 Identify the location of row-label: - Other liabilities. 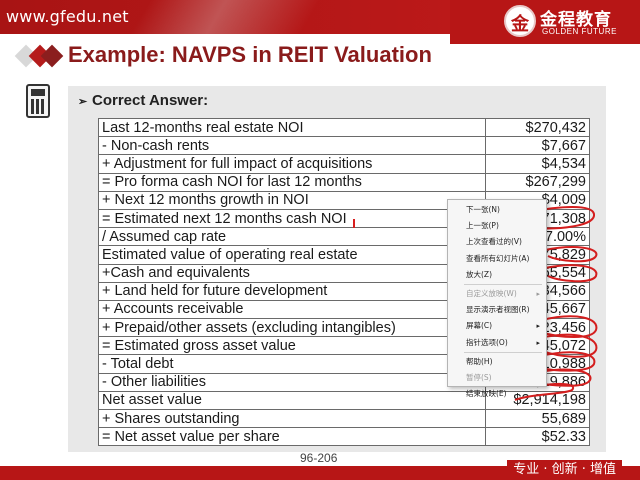
(292, 382).